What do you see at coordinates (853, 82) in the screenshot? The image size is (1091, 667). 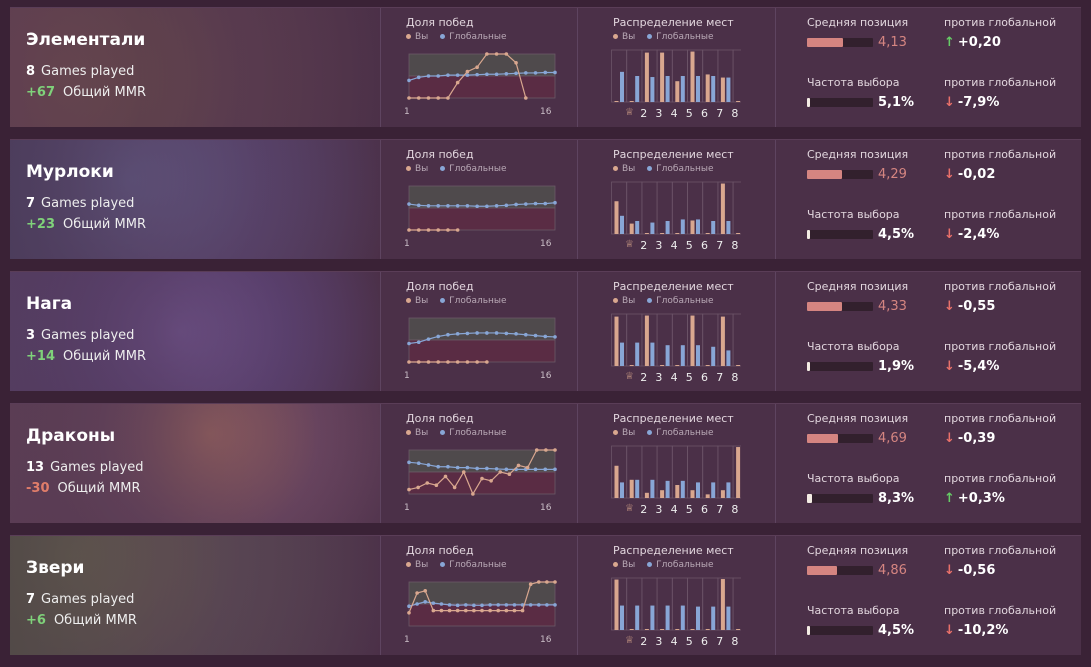 I see `pick-rate-label: Частота выбора` at bounding box center [853, 82].